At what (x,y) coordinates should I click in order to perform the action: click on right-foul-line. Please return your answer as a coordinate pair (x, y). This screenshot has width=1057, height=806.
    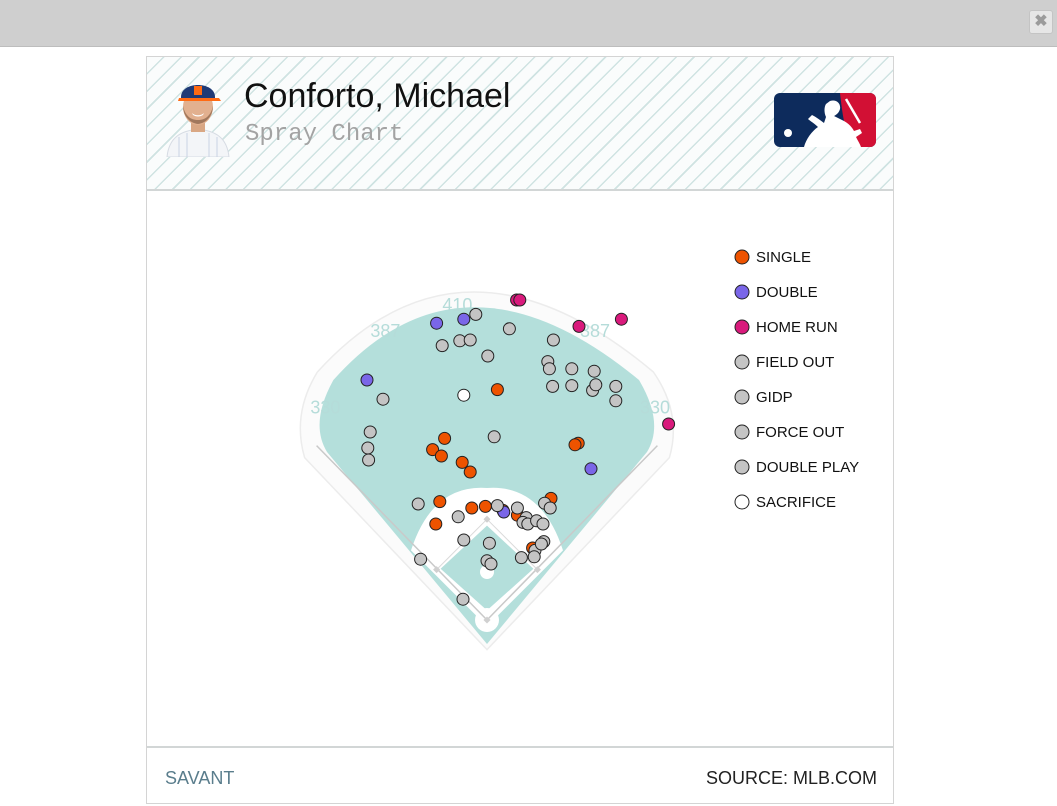
    Looking at the image, I should click on (572, 533).